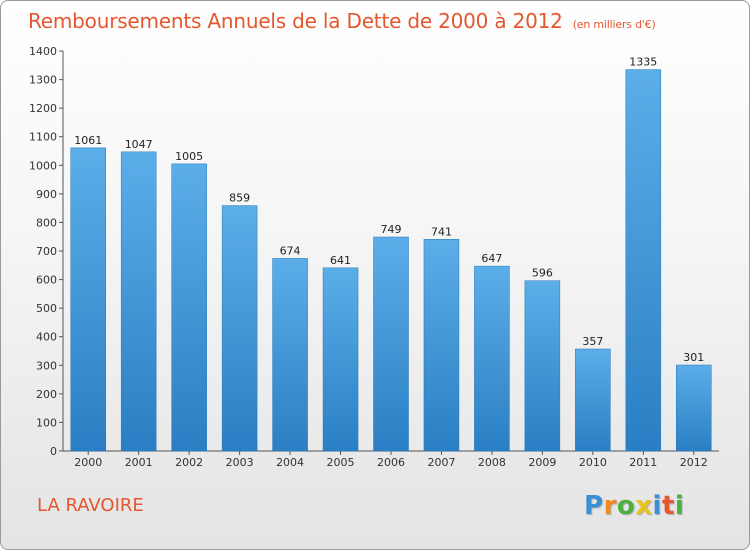 This screenshot has width=750, height=550. What do you see at coordinates (594, 506) in the screenshot?
I see `logo-letter: P` at bounding box center [594, 506].